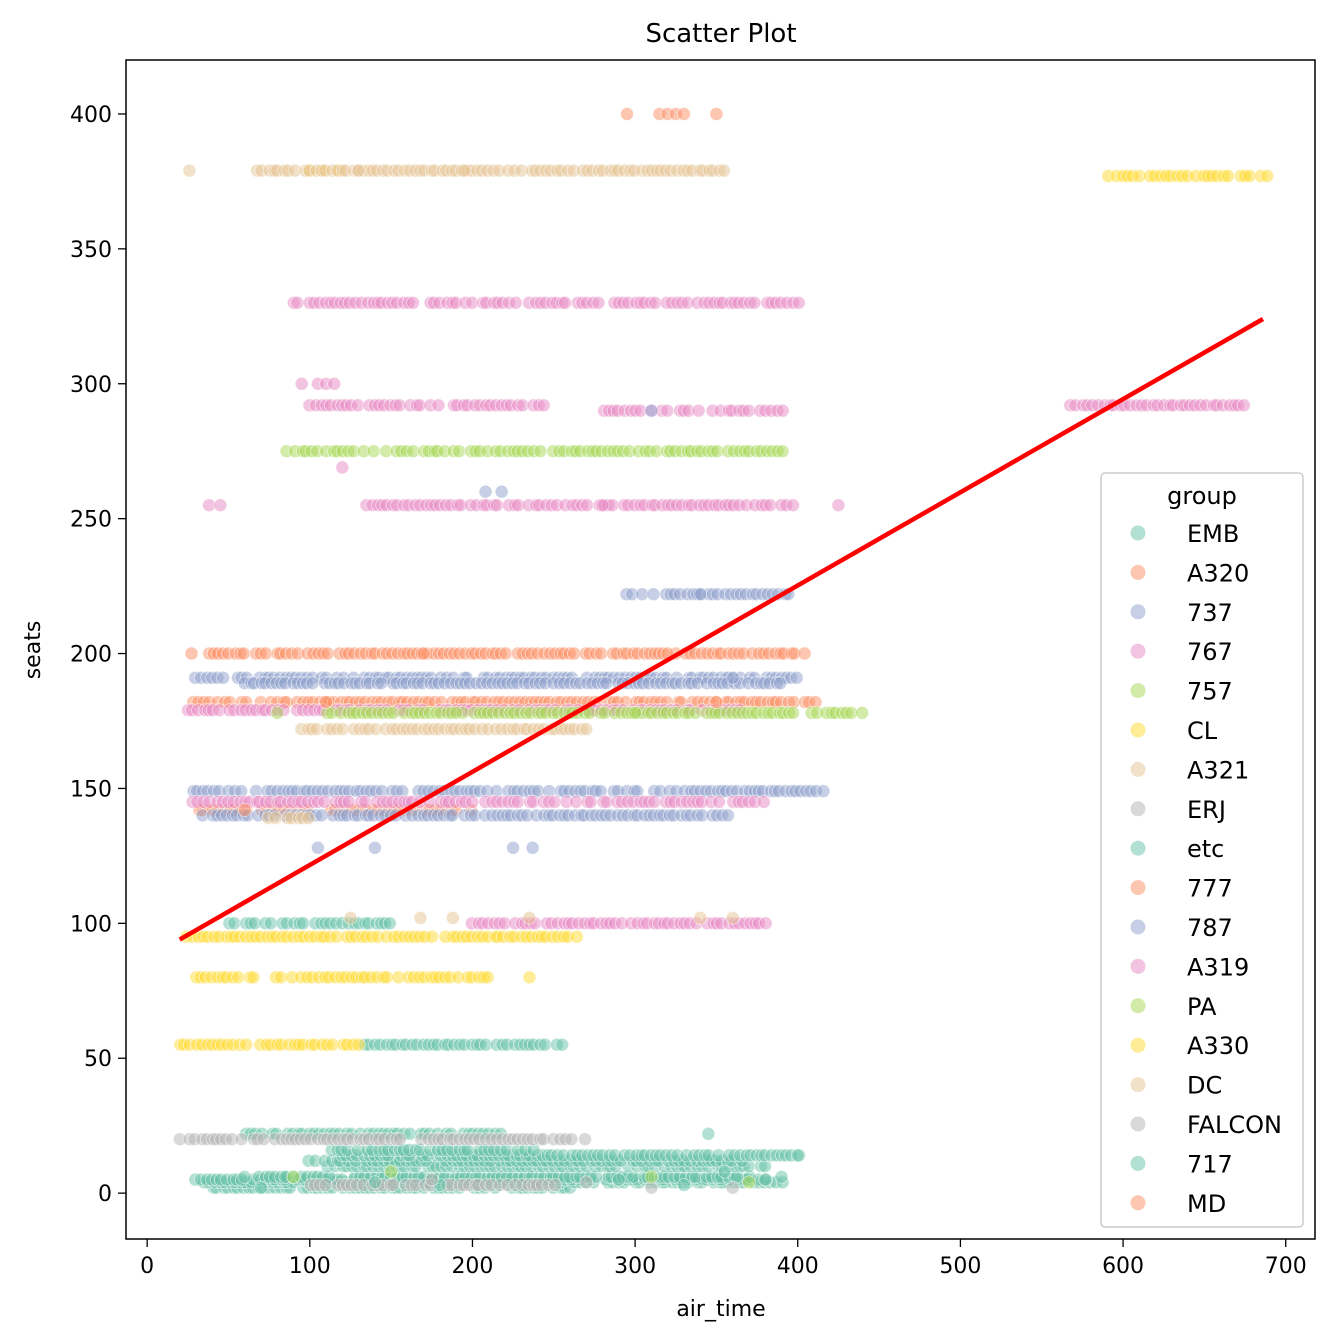 This screenshot has width=1335, height=1342. I want to click on chart-title: Scatter Plot, so click(720, 34).